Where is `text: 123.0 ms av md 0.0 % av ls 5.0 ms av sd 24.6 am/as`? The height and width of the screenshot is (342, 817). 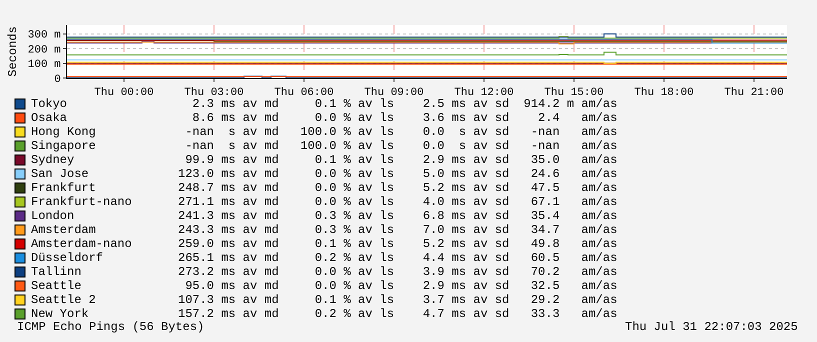 text: 123.0 ms av md 0.0 % av ls 5.0 ms av sd 24.6 am/as is located at coordinates (398, 174).